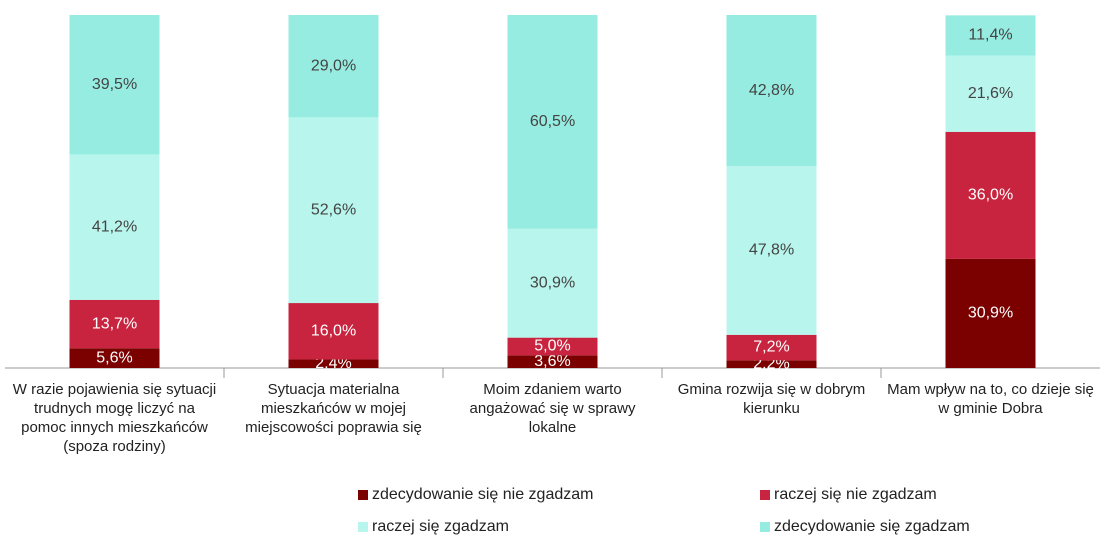 This screenshot has width=1105, height=539. I want to click on data-label: 60,5%, so click(552, 121).